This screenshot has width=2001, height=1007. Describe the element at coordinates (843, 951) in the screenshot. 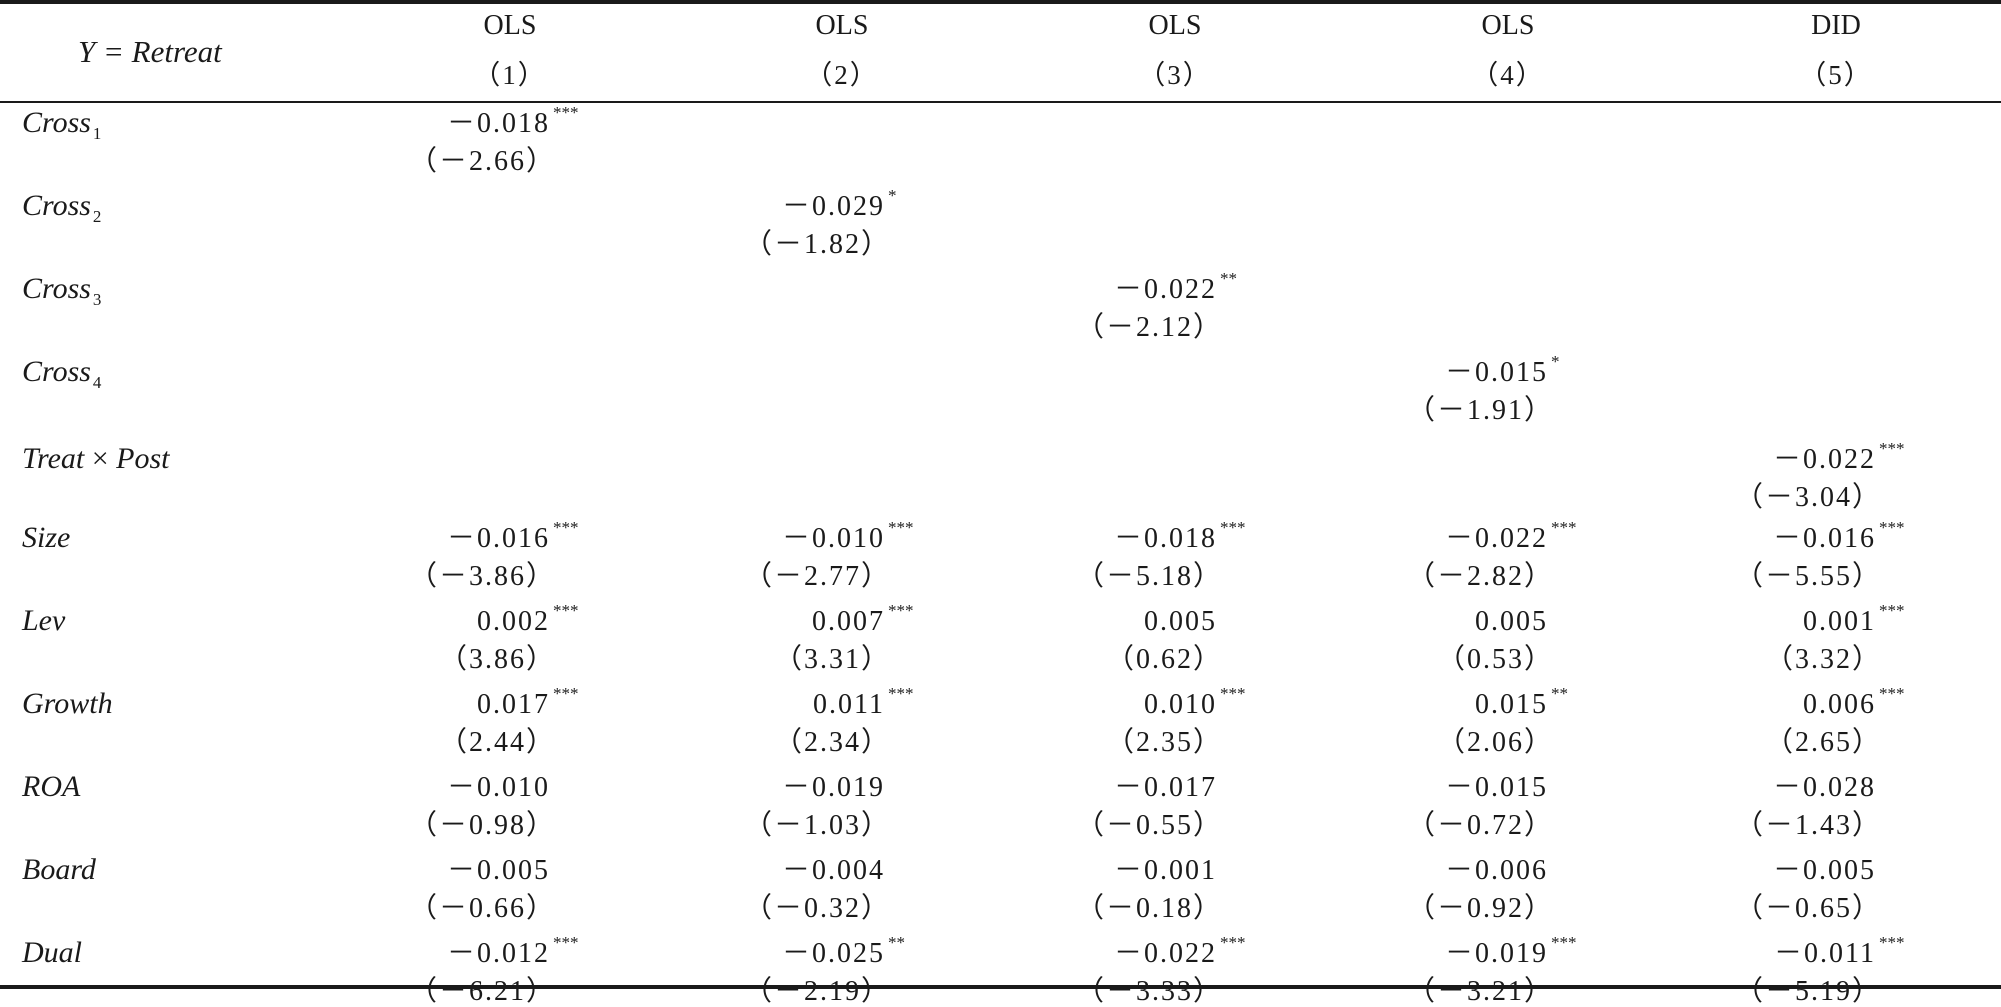

I see `coefficient: －0.025 **` at that location.